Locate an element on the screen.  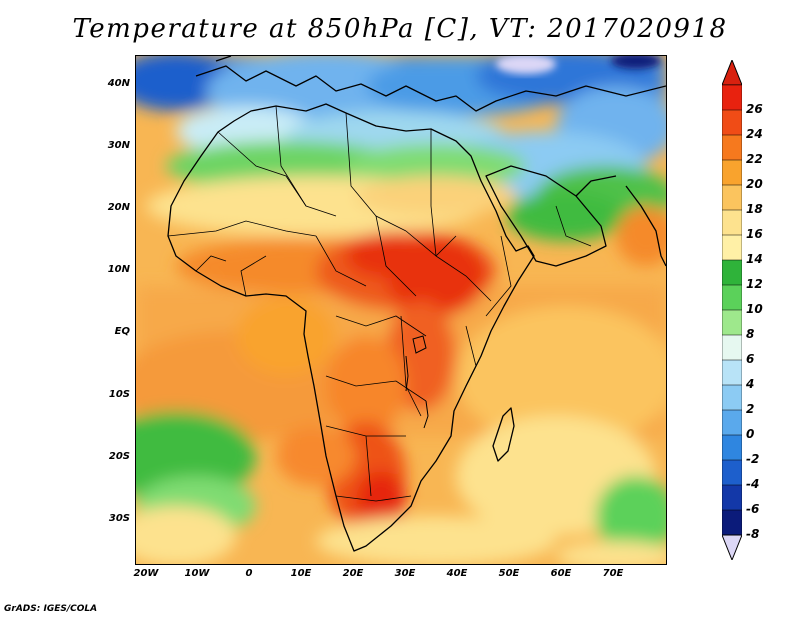
y-tick-label: EQ is located at coordinates (122, 331).